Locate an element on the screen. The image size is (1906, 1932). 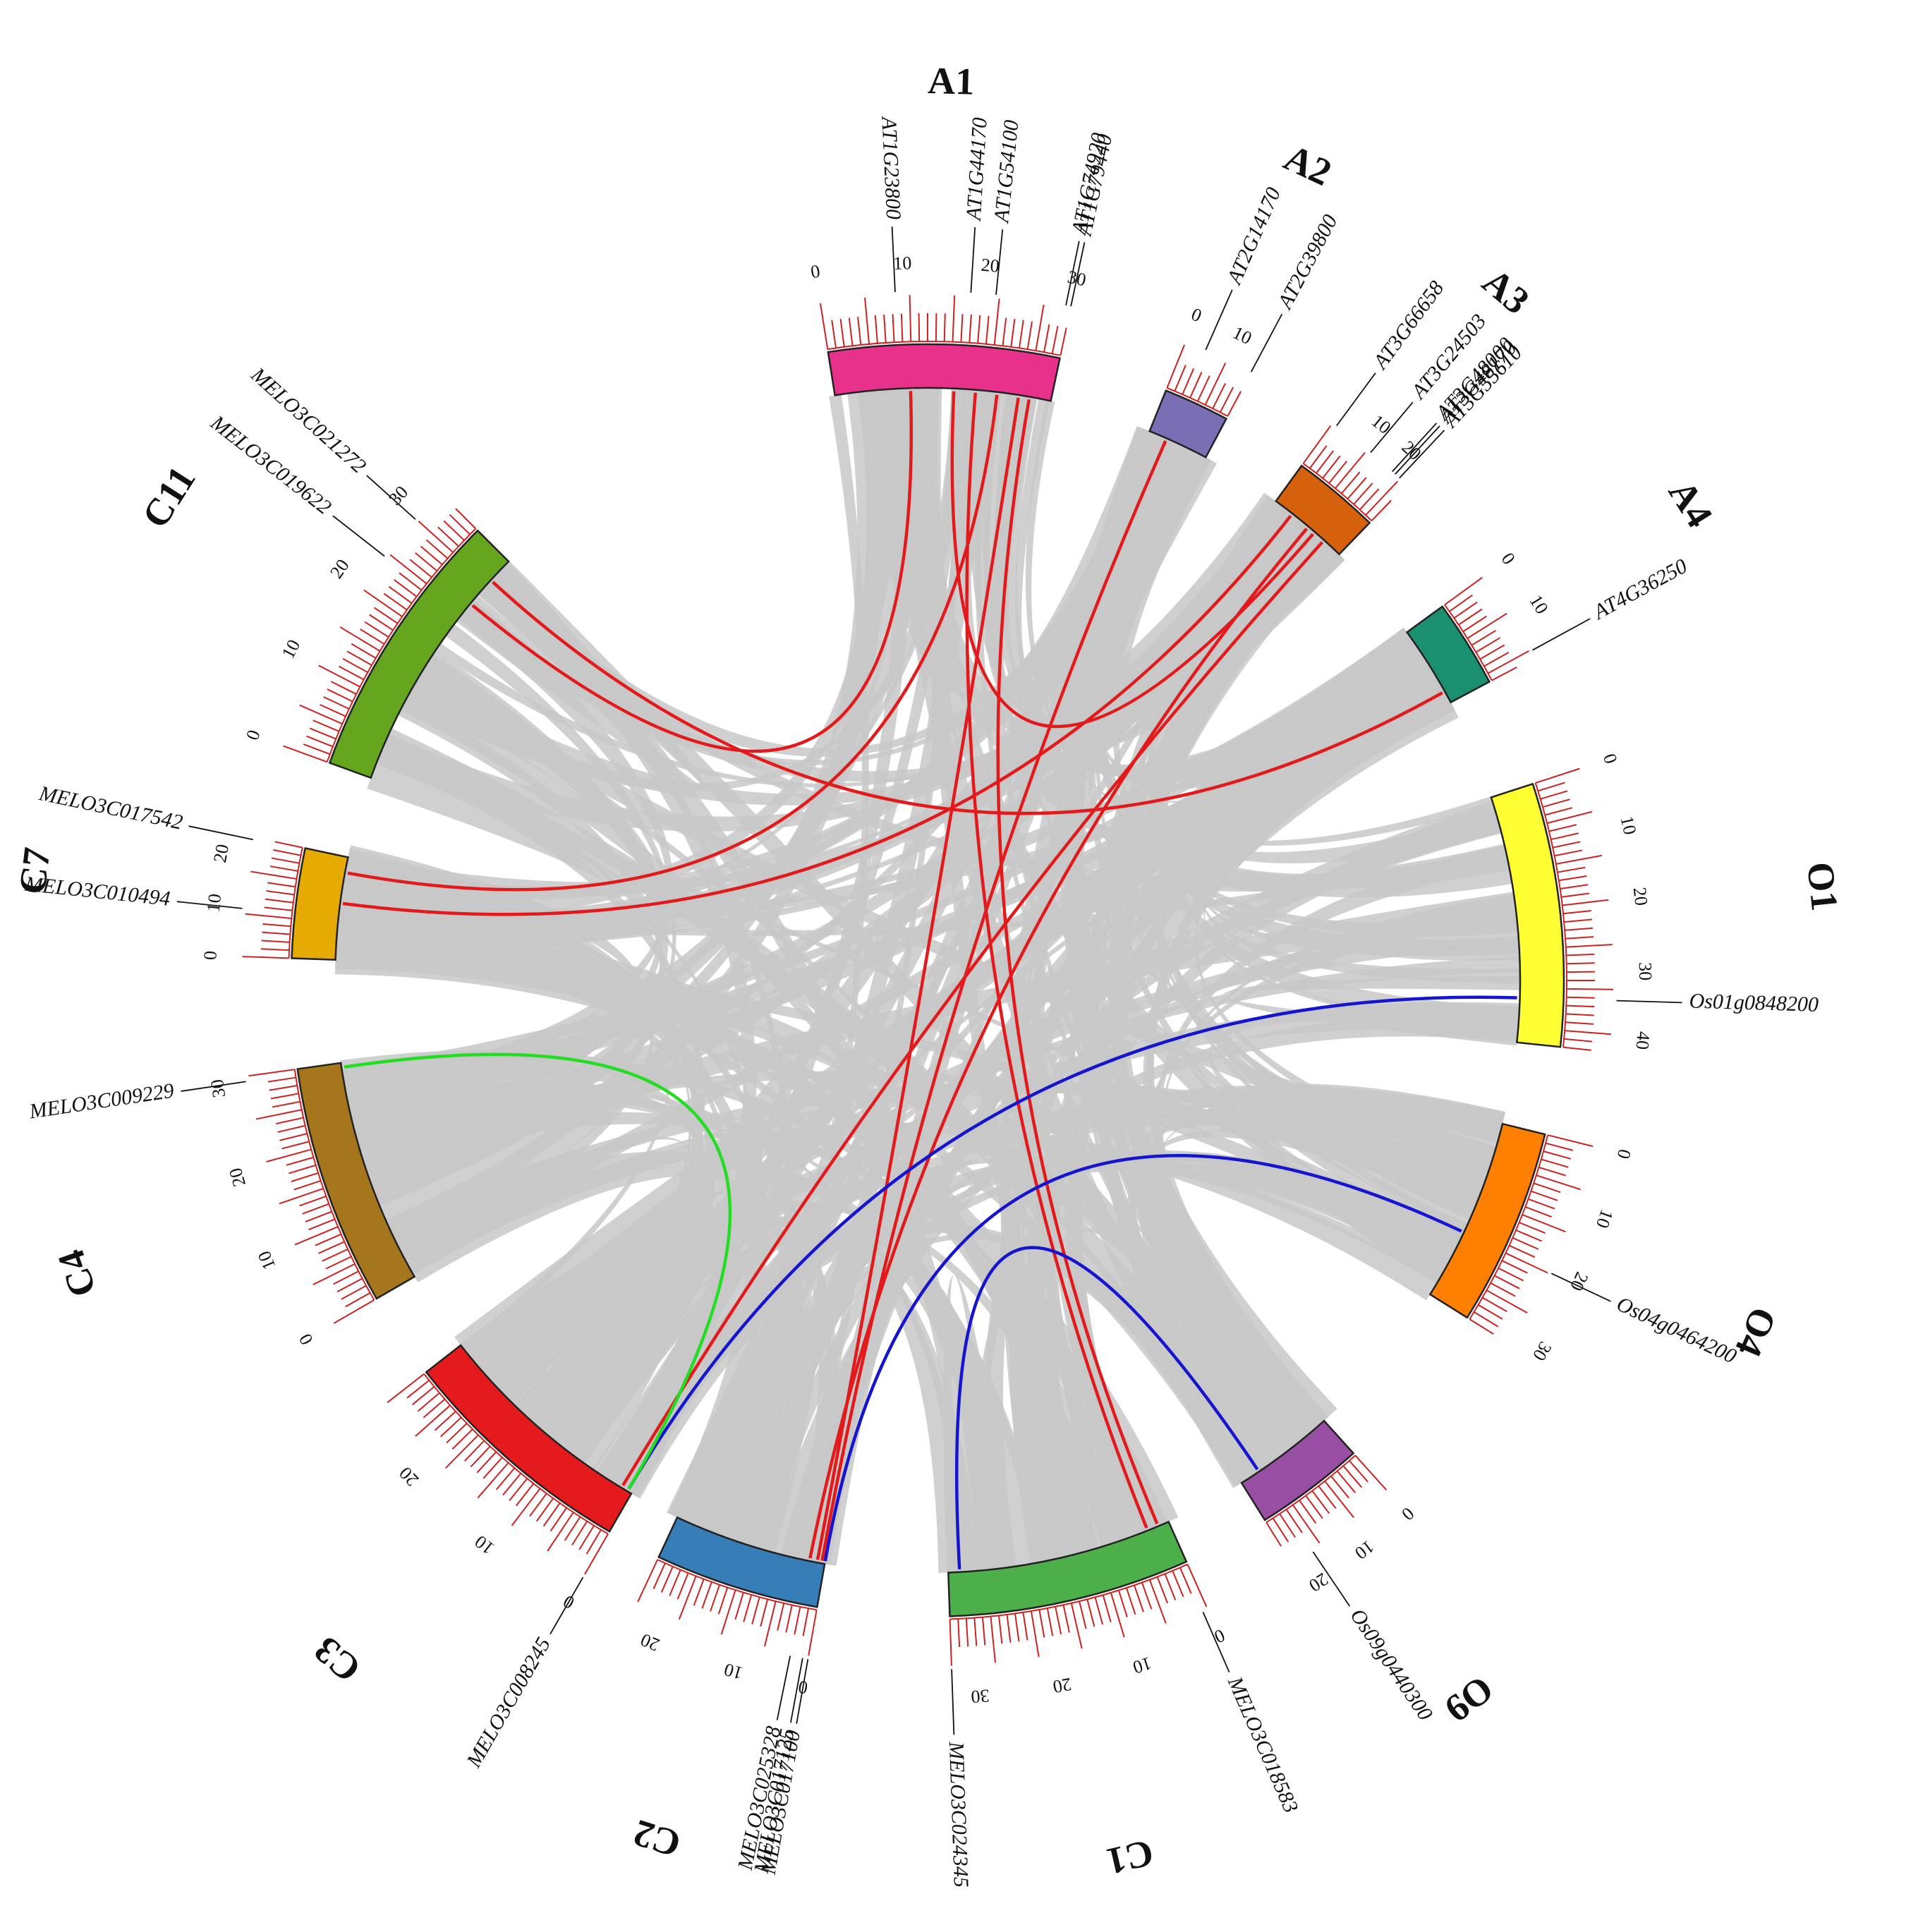
gene-label: MELO3C018583 is located at coordinates (1263, 1744).